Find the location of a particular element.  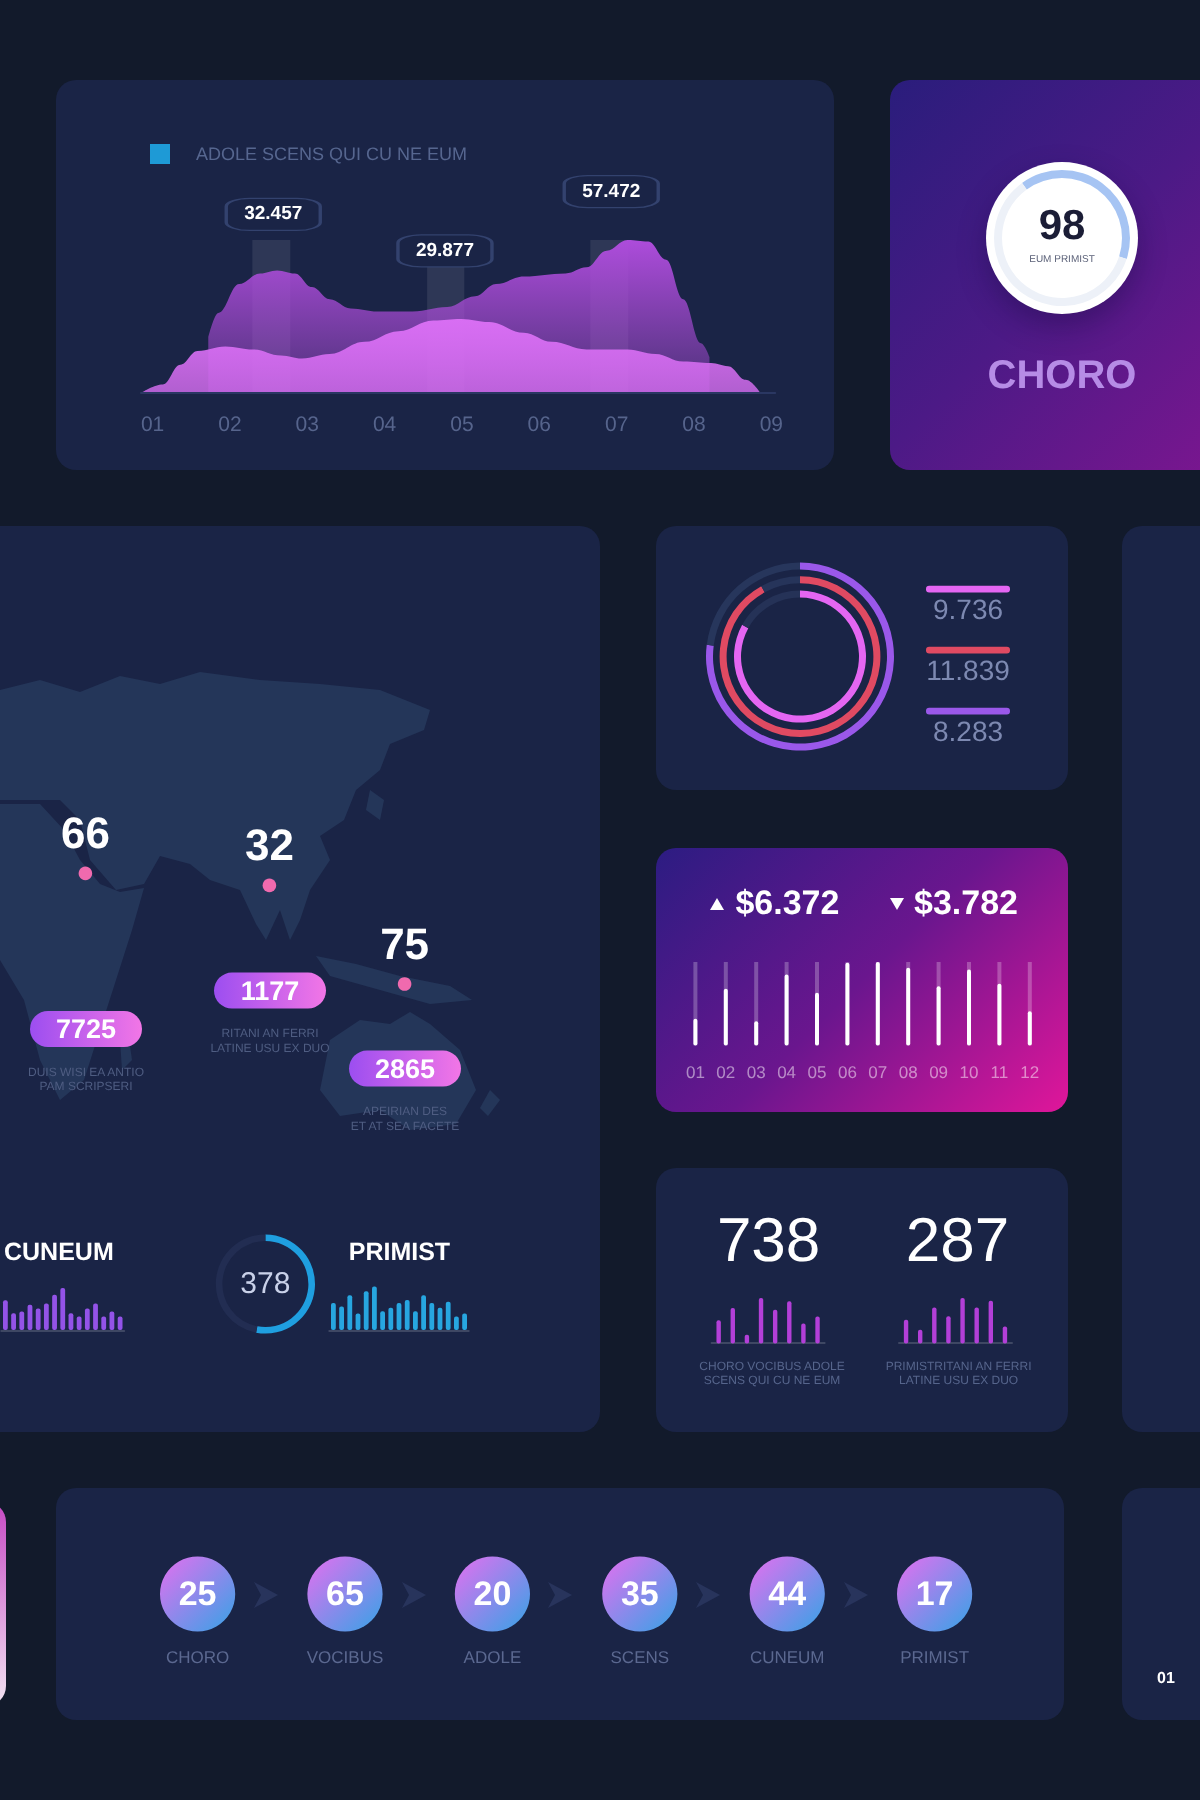

data-label: 1177 is located at coordinates (270, 990).